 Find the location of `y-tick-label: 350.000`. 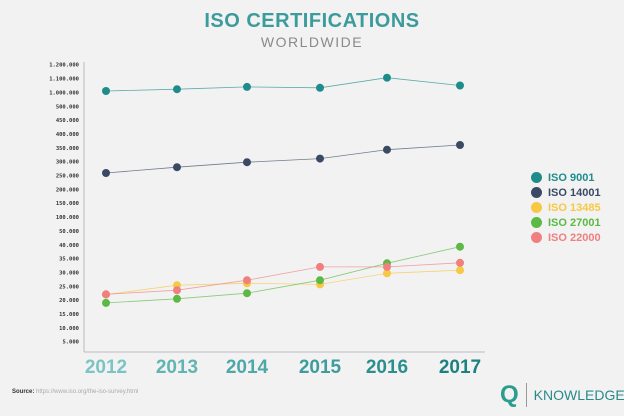

y-tick-label: 350.000 is located at coordinates (67, 149).